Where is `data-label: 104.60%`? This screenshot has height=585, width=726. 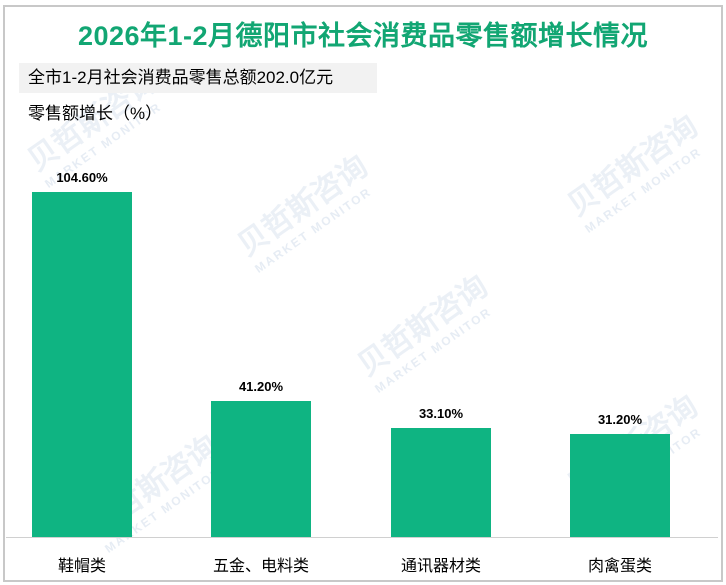 data-label: 104.60% is located at coordinates (82, 177).